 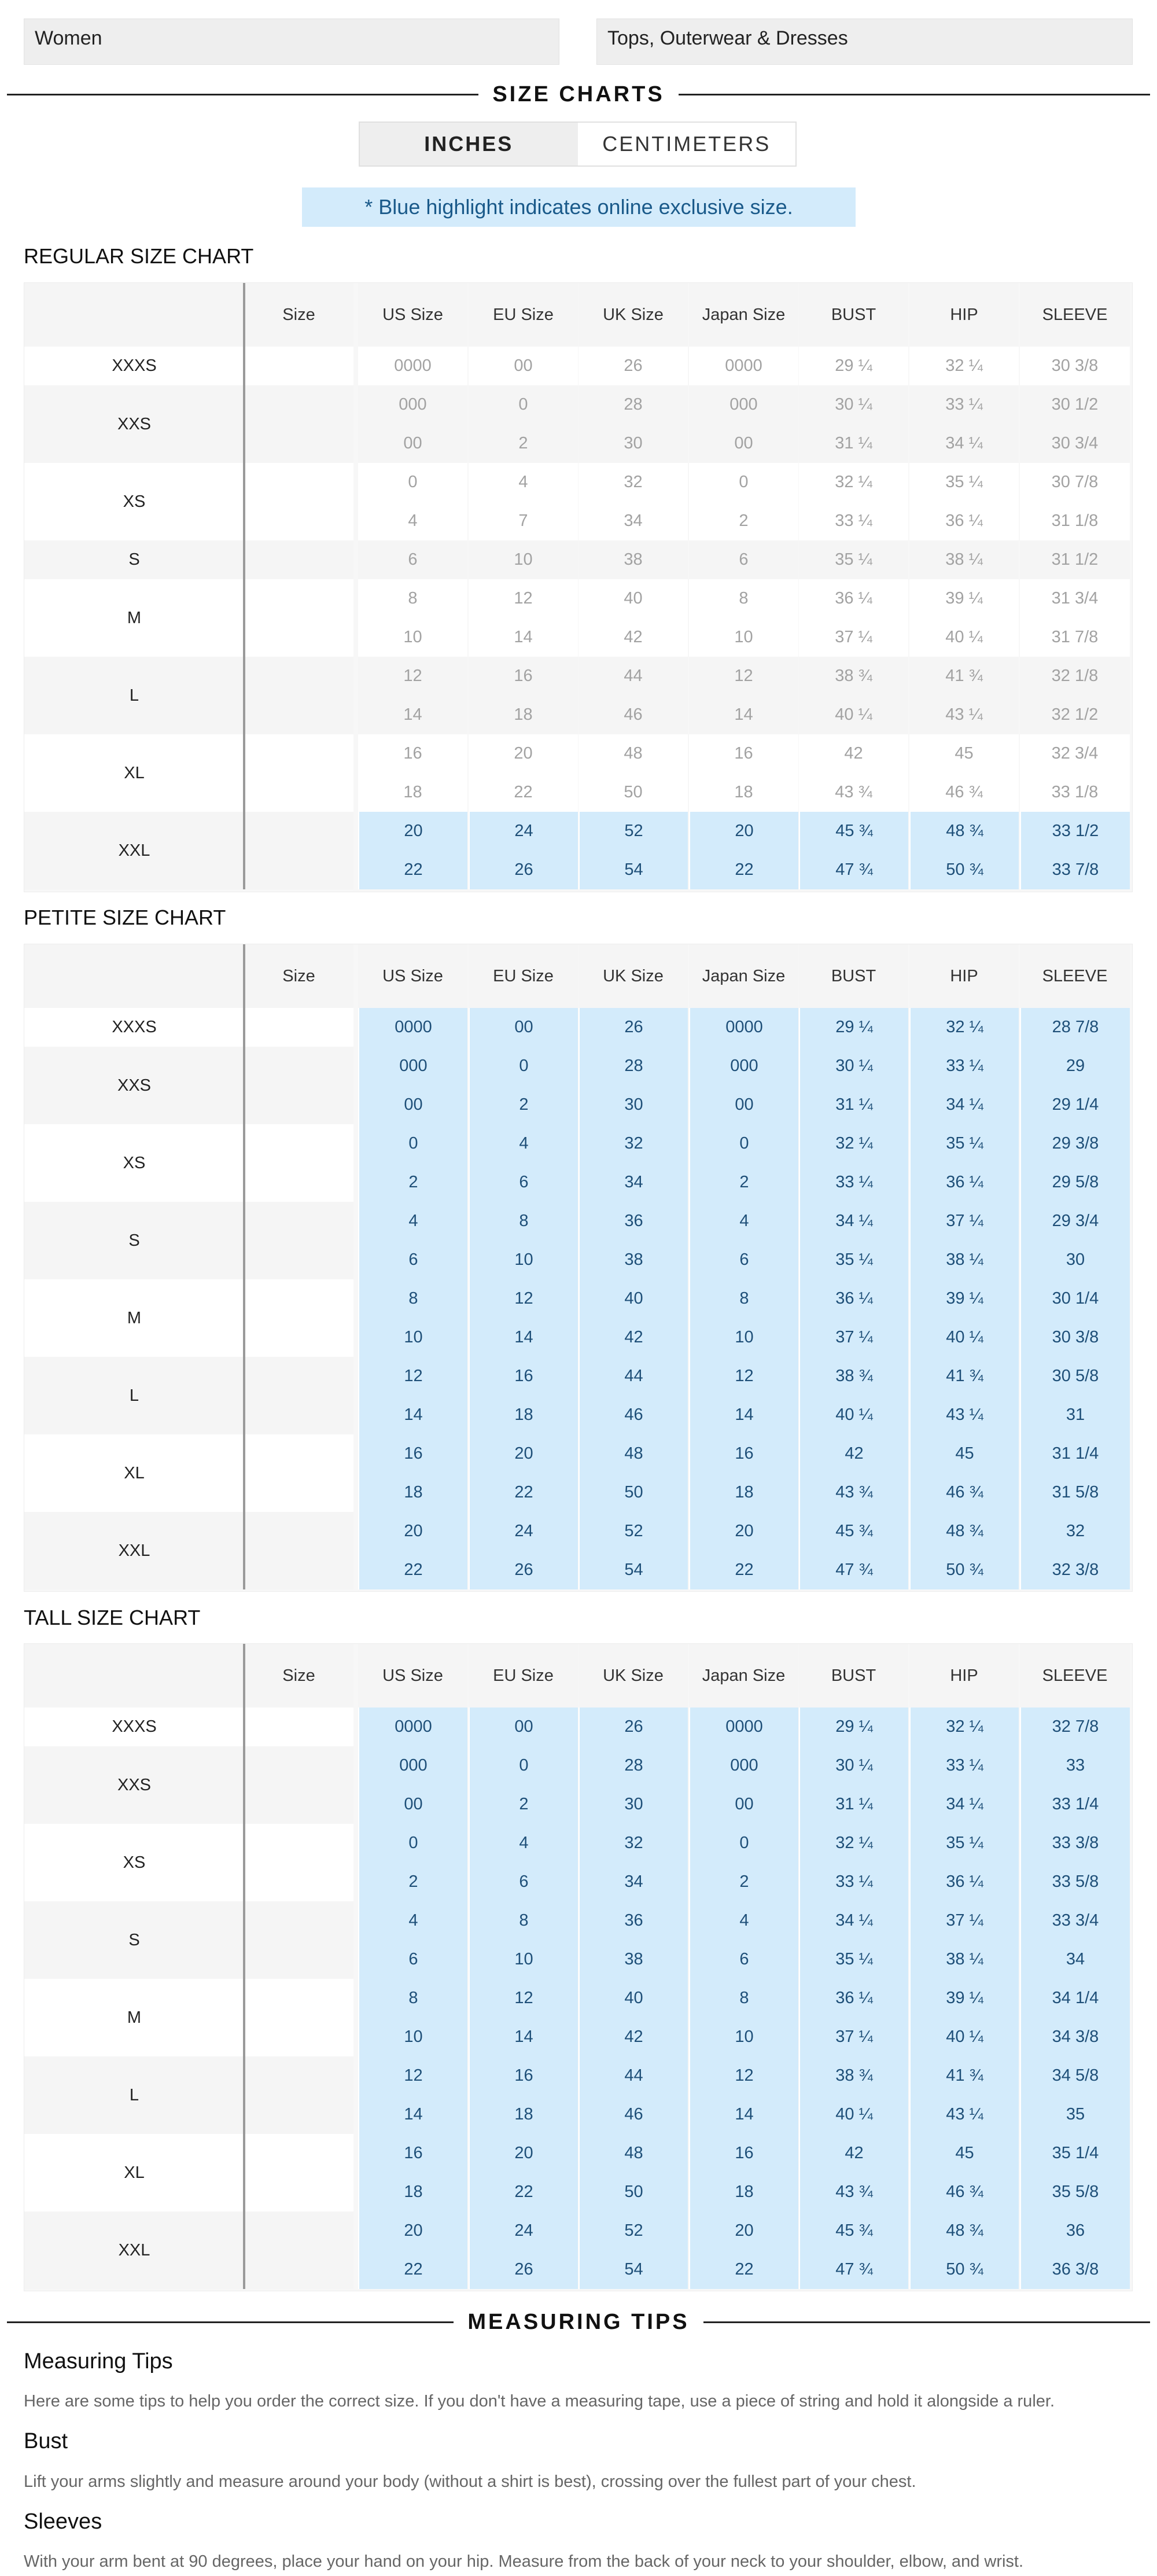 What do you see at coordinates (112, 1617) in the screenshot?
I see `tall-chart-title: TALL SIZE CHART` at bounding box center [112, 1617].